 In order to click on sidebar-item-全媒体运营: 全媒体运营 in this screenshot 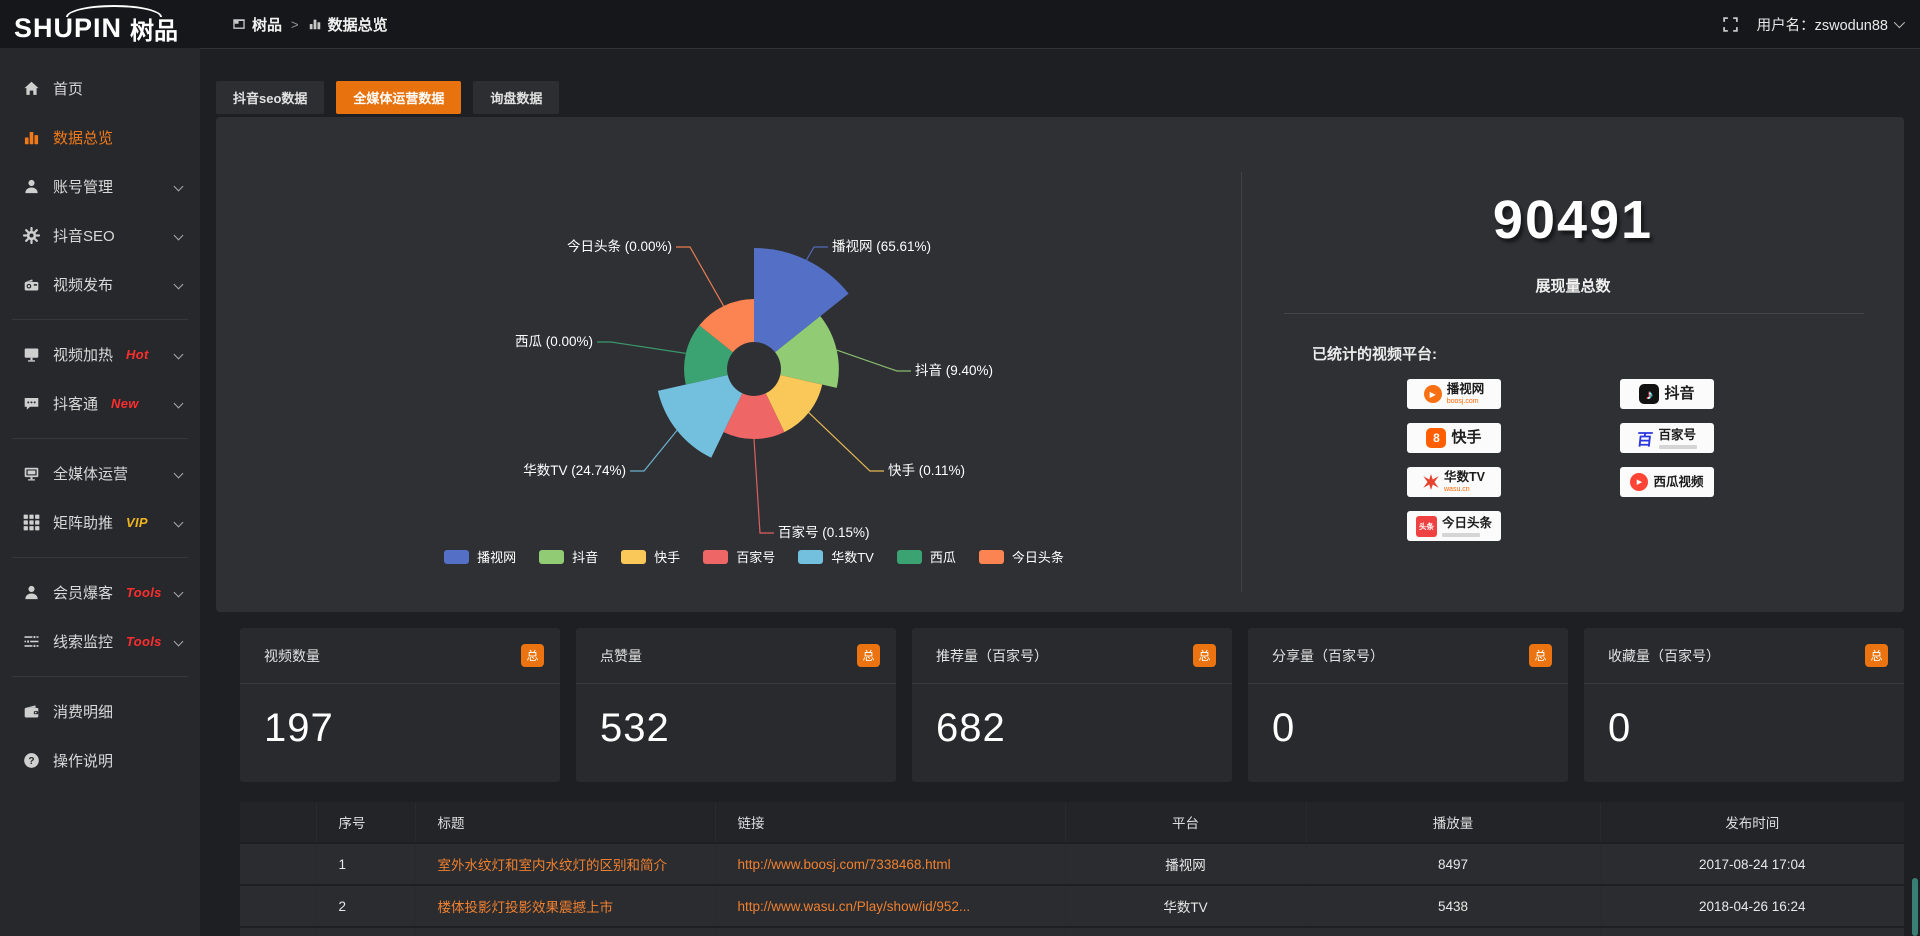, I will do `click(100, 473)`.